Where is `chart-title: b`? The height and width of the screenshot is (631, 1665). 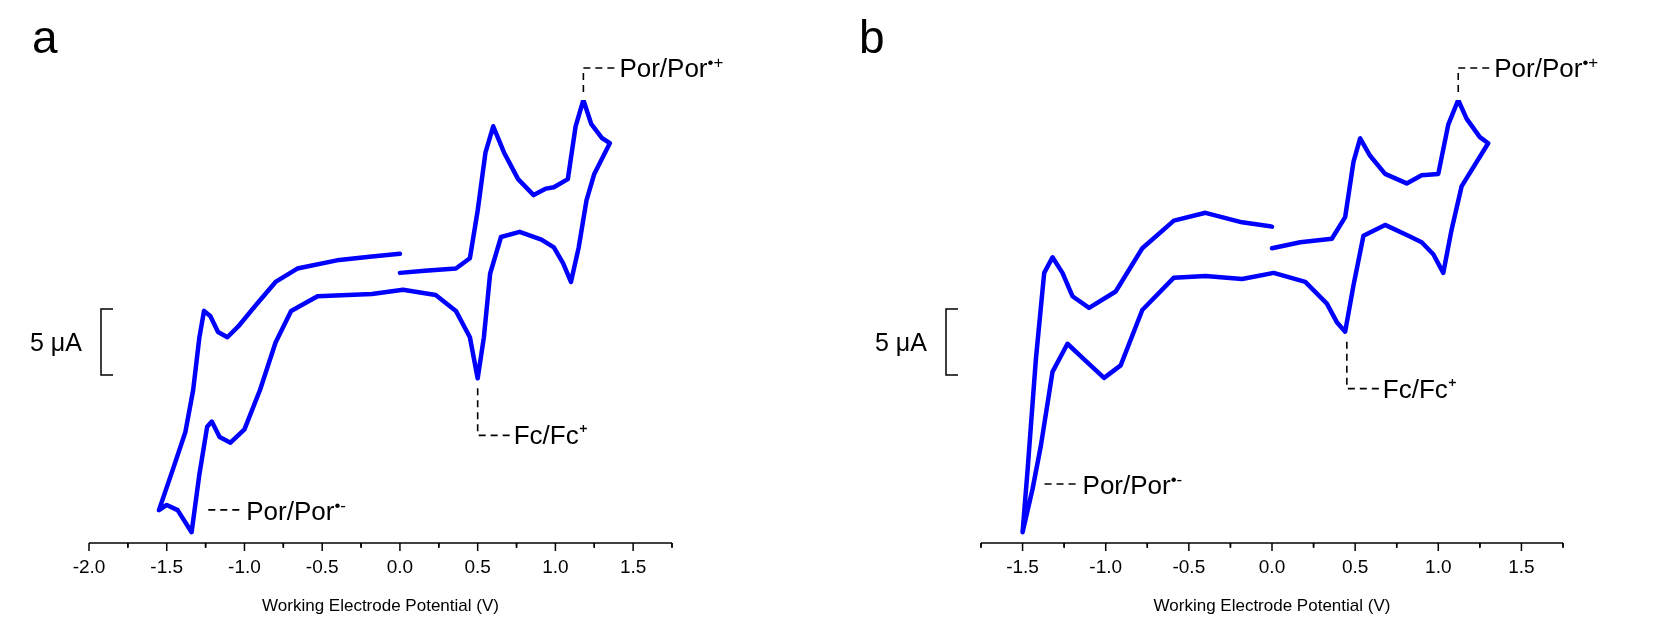
chart-title: b is located at coordinates (872, 37).